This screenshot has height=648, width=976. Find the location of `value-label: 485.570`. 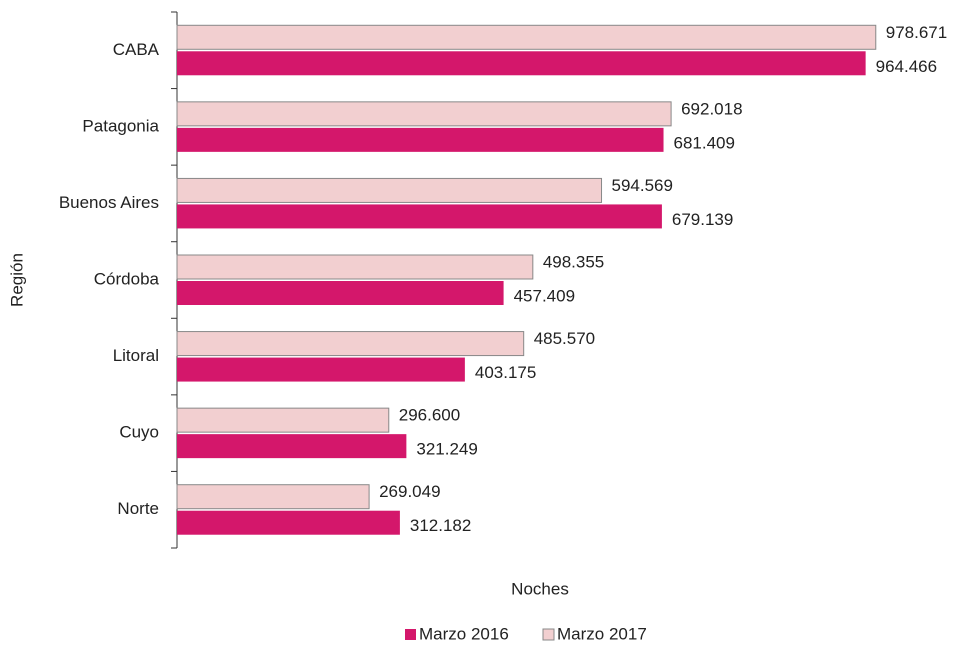

value-label: 485.570 is located at coordinates (564, 338).